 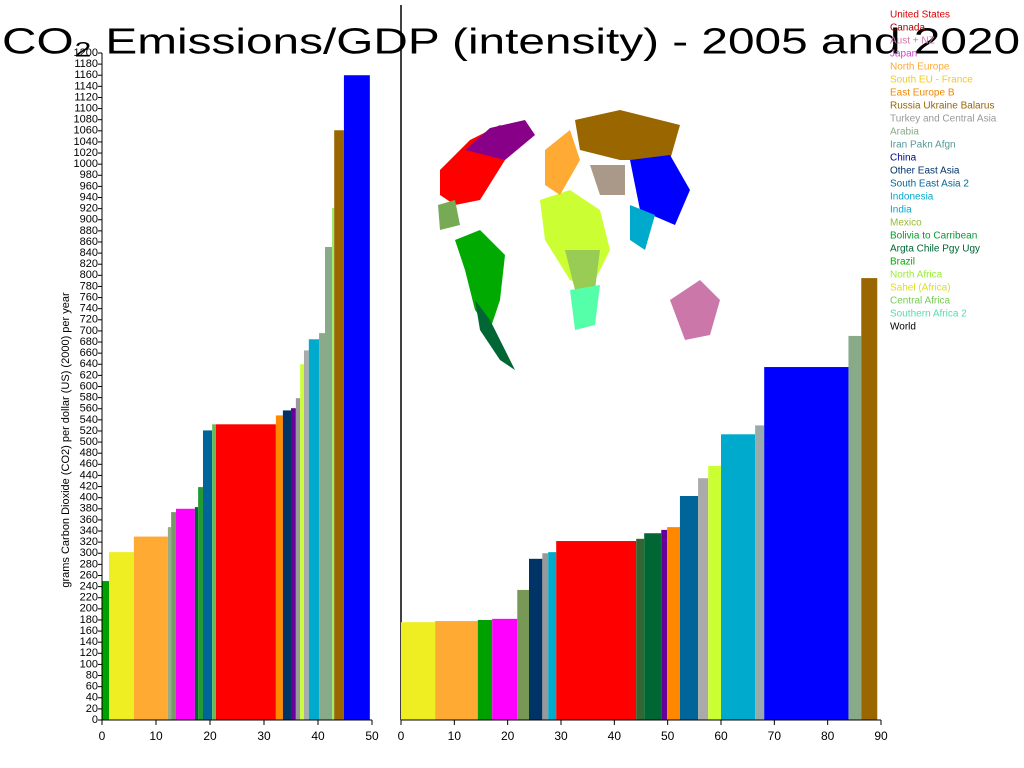 I want to click on y-tick-label: 440, so click(x=89, y=475).